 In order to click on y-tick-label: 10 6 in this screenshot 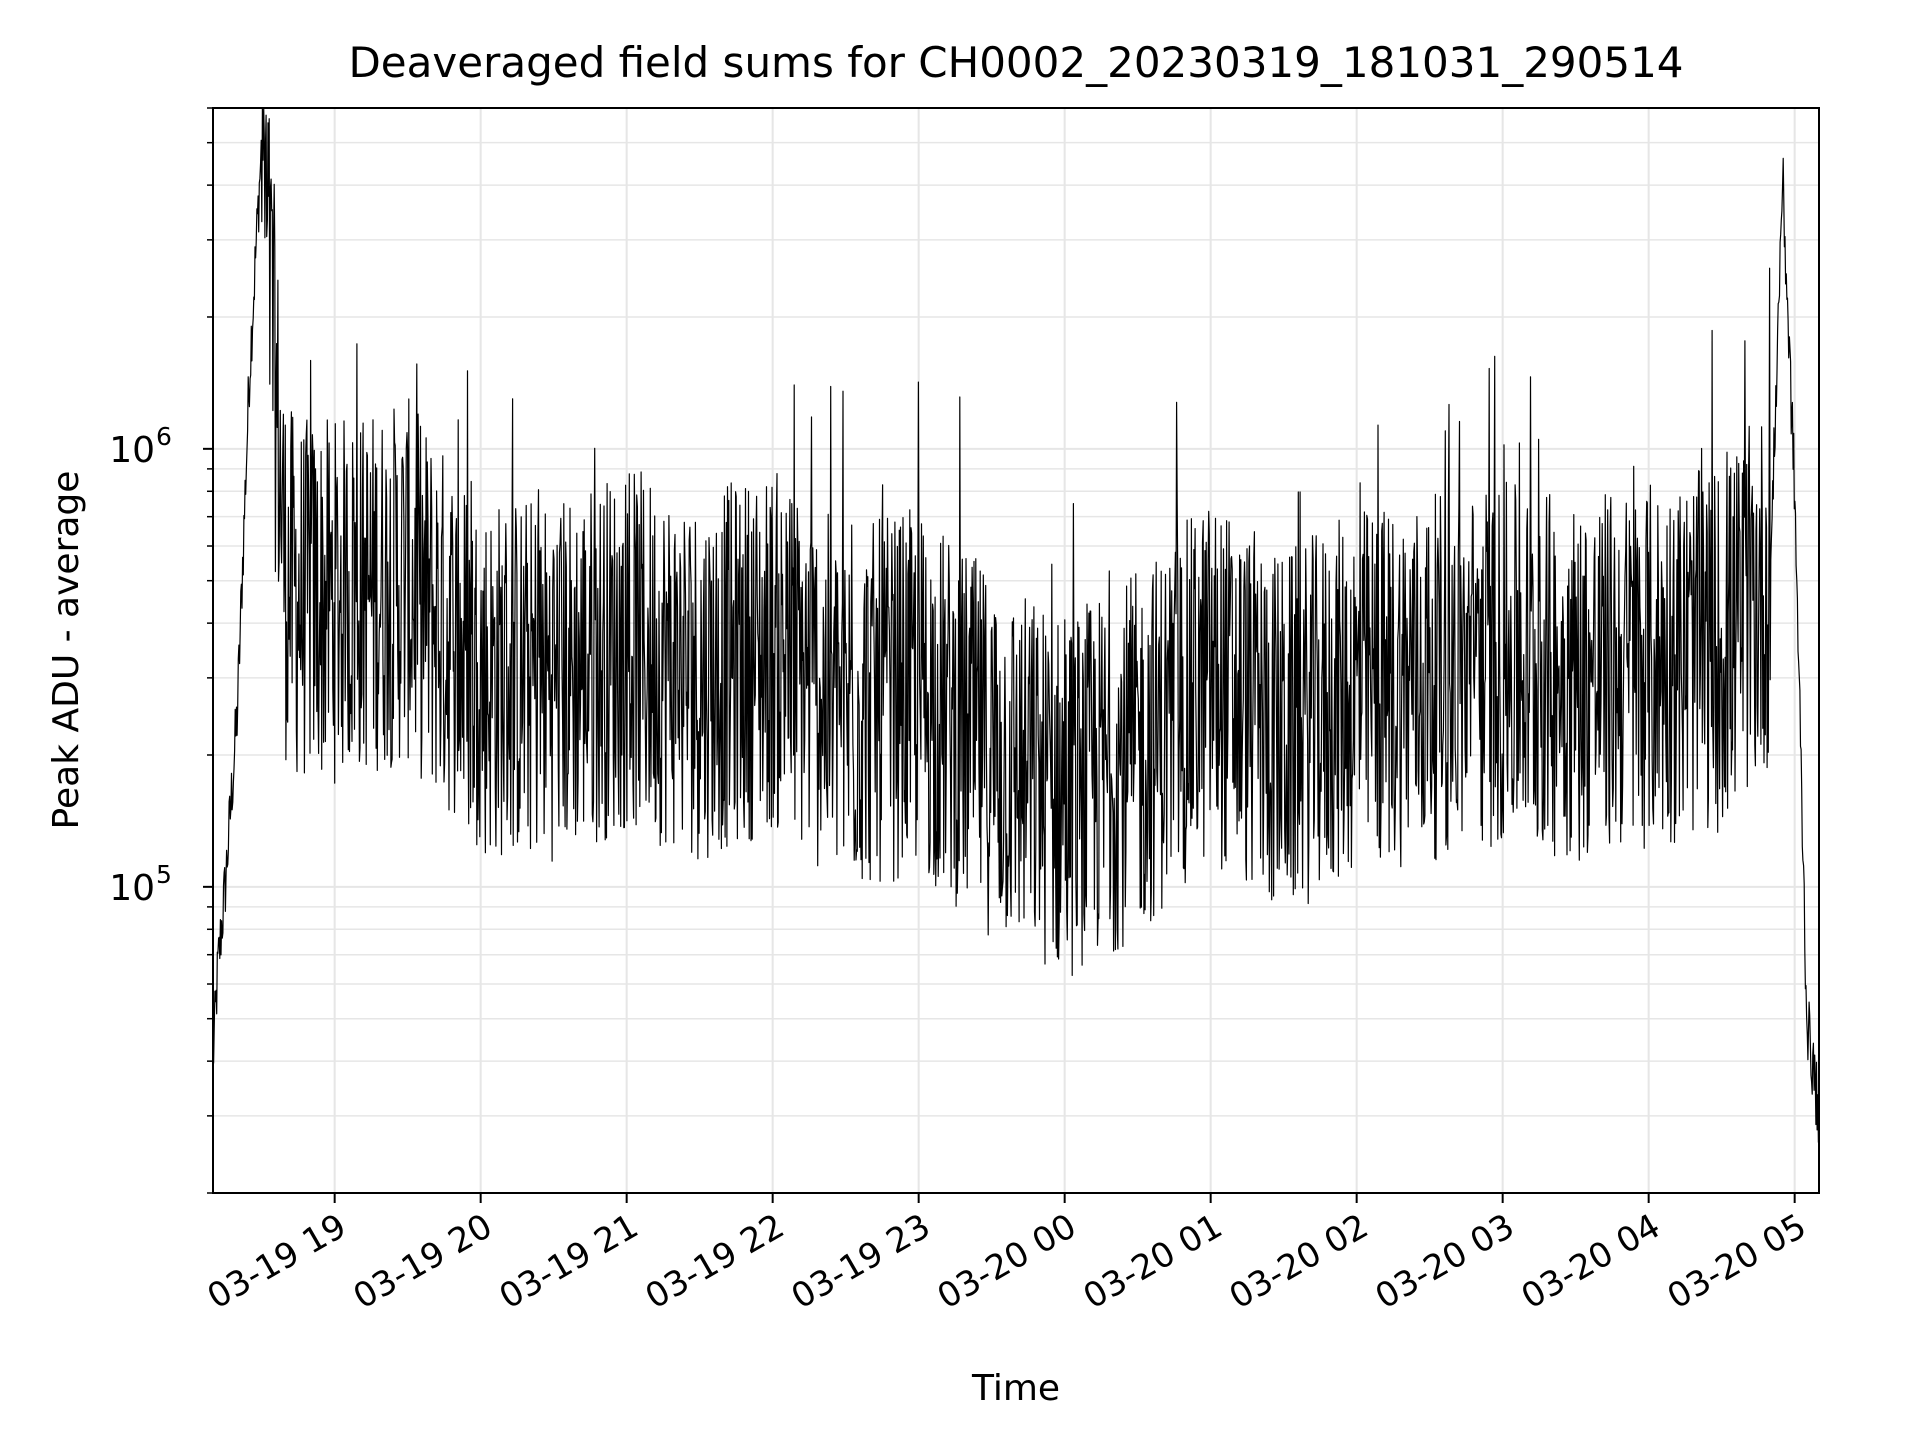, I will do `click(140, 446)`.